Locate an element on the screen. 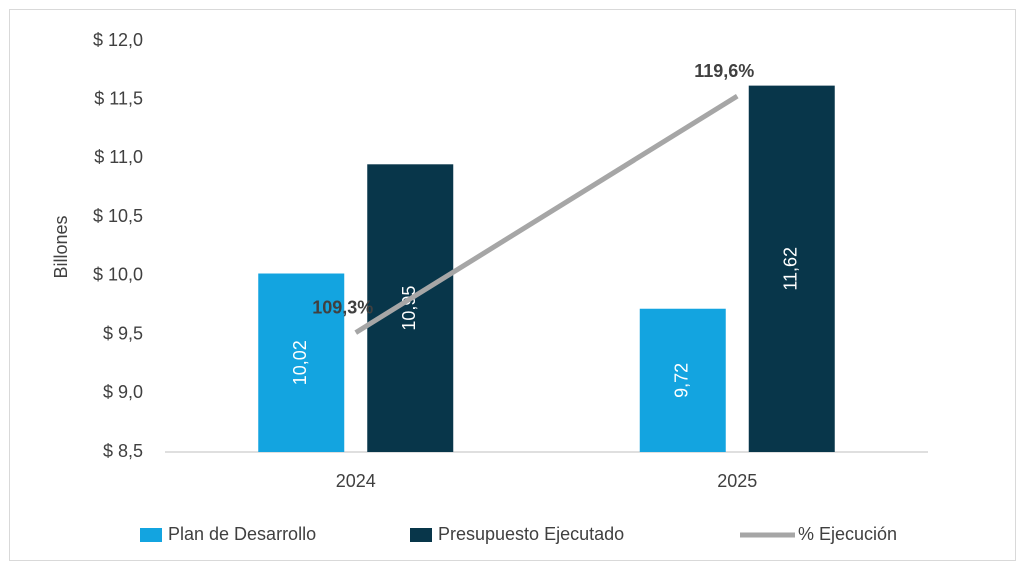 The image size is (1026, 569). bar-value-label: 9,72 is located at coordinates (682, 380).